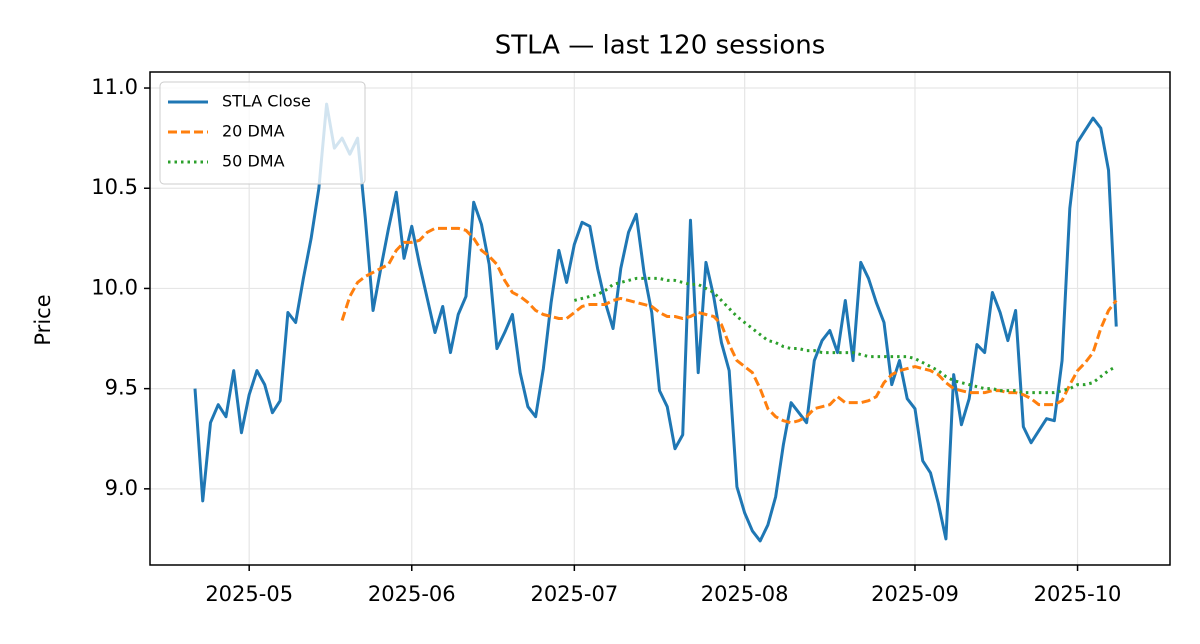  Describe the element at coordinates (266, 101) in the screenshot. I see `legend-label: STLA Close` at that location.